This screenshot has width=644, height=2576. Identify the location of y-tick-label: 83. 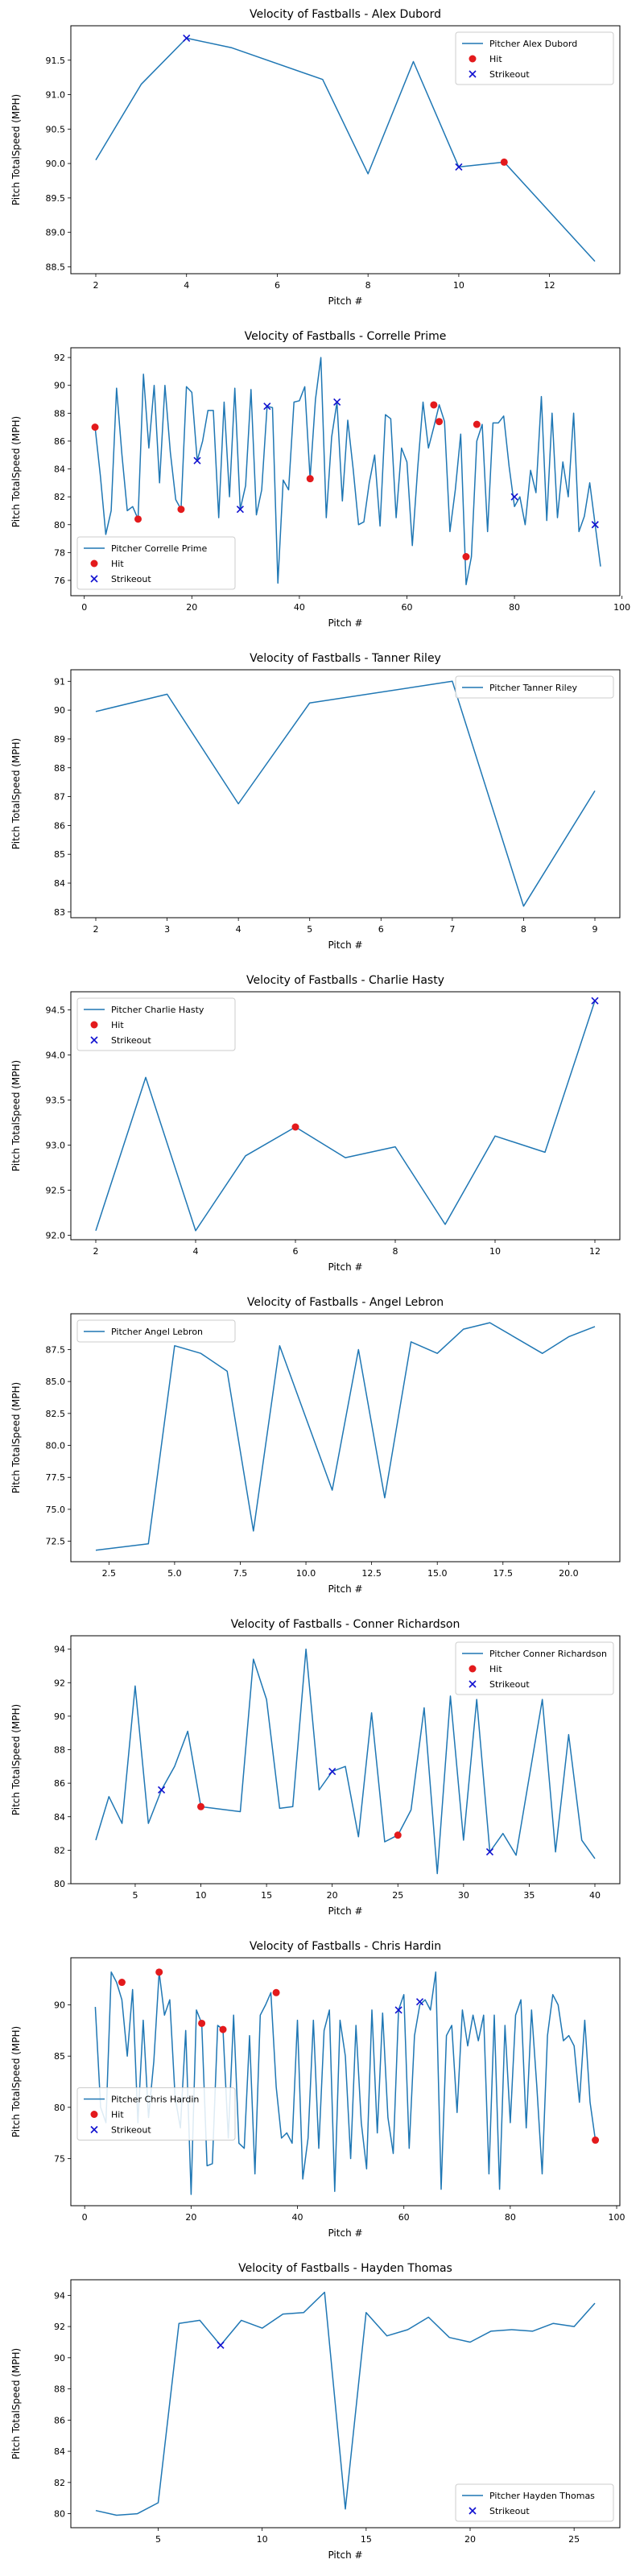
(59, 912).